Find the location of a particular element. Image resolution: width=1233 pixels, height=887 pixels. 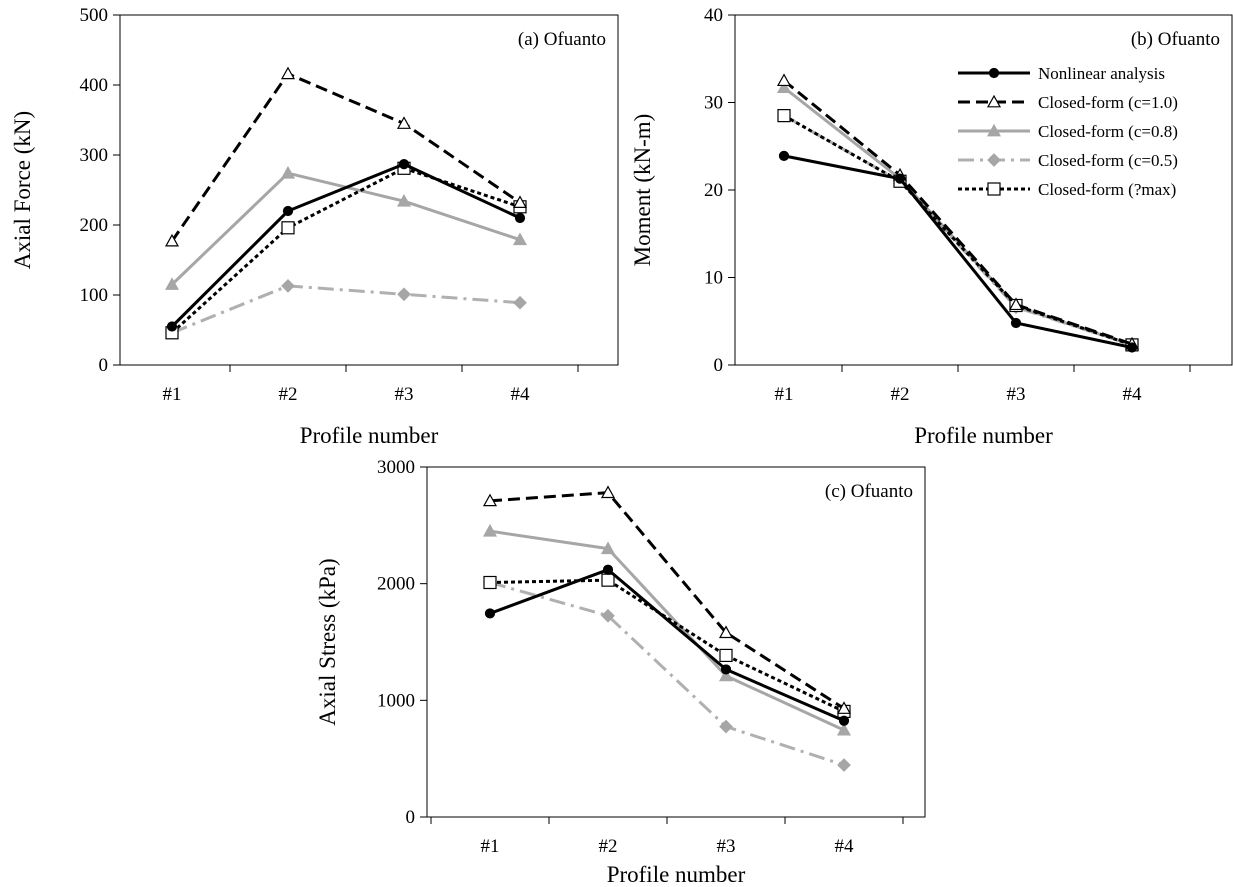

y-tick-label: 100 is located at coordinates (94, 295).